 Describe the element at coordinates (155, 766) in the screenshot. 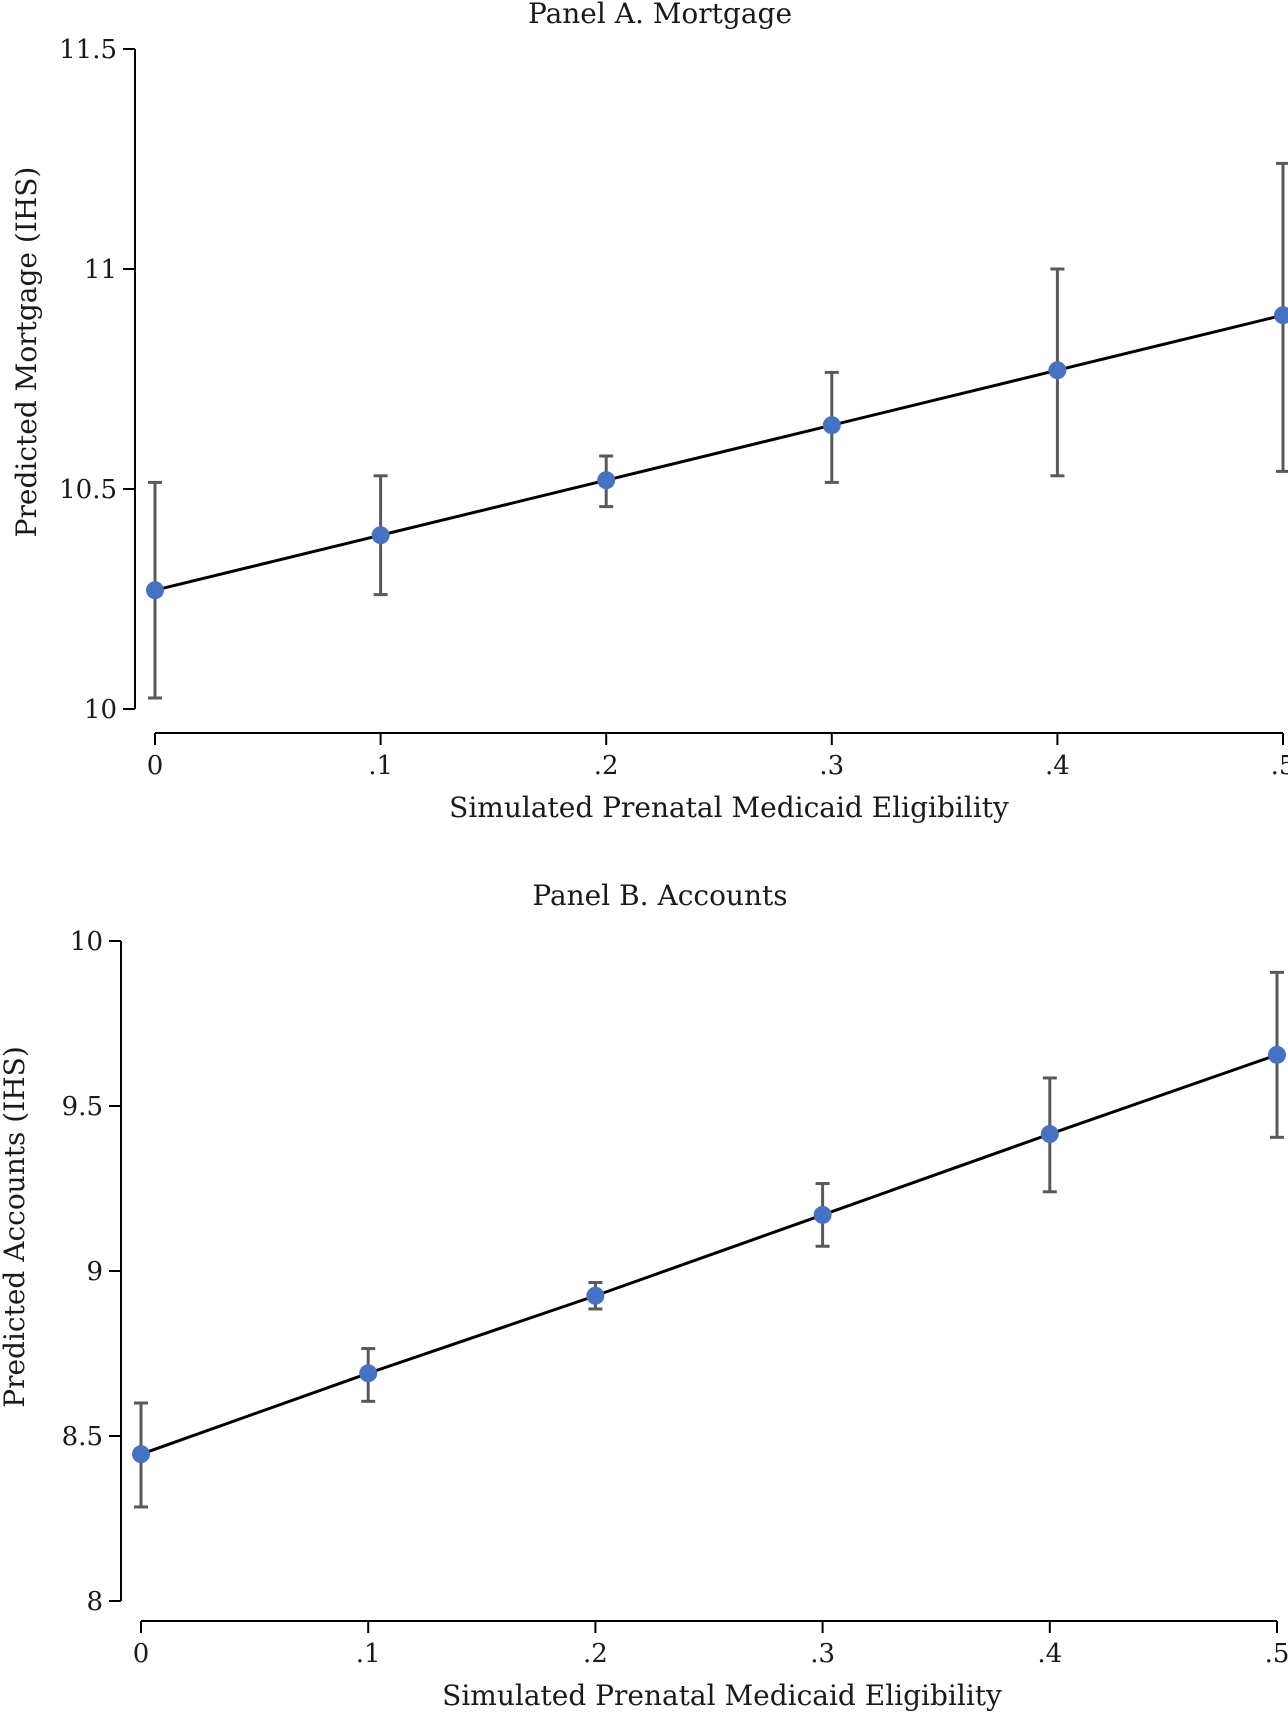

I see `panel-a-x-tick-label: 0` at that location.